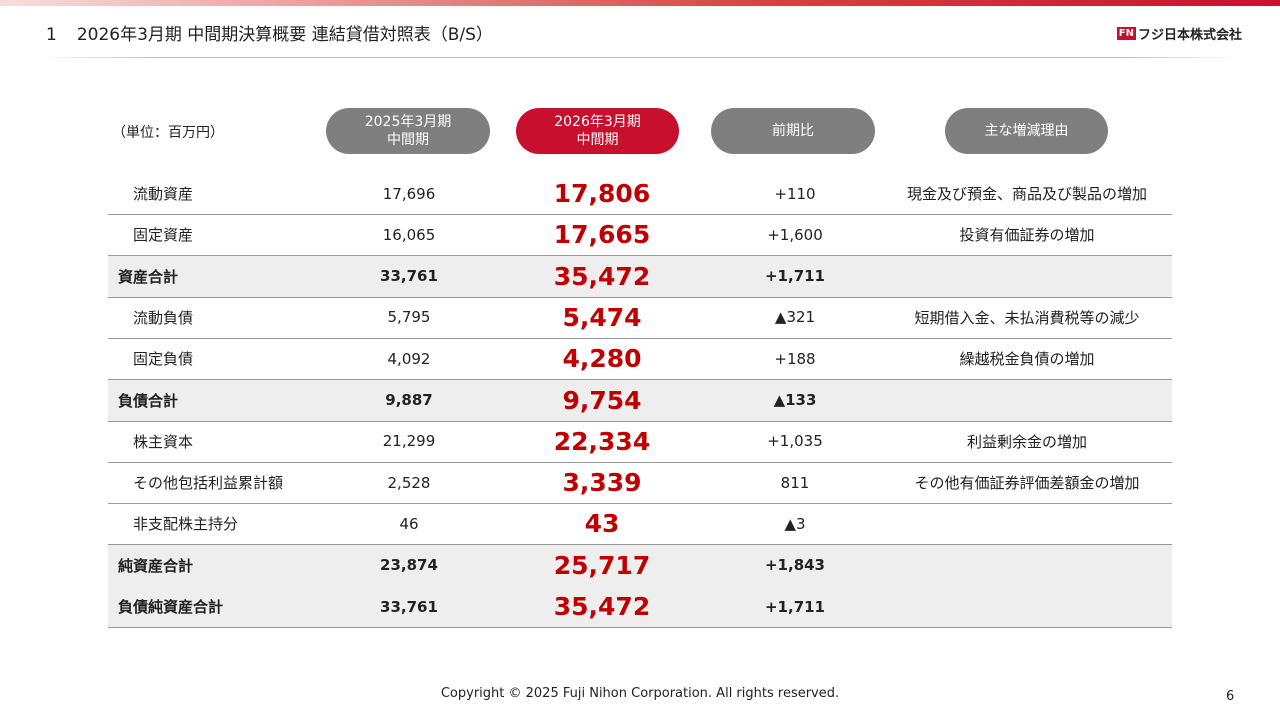  I want to click on column-header-line: 2025年3月期, so click(408, 122).